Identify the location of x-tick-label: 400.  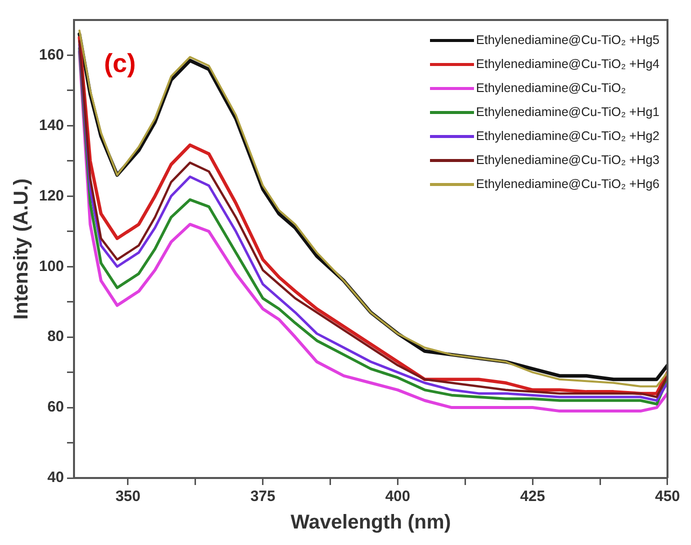
(397, 497).